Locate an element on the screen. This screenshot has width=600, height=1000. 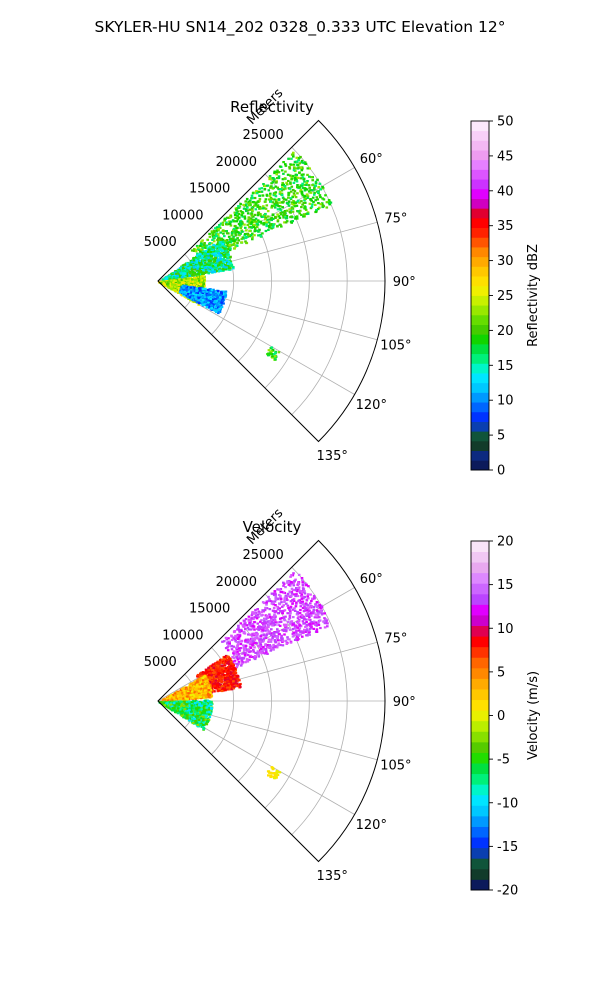
sector-outline is located at coordinates (271, 281).